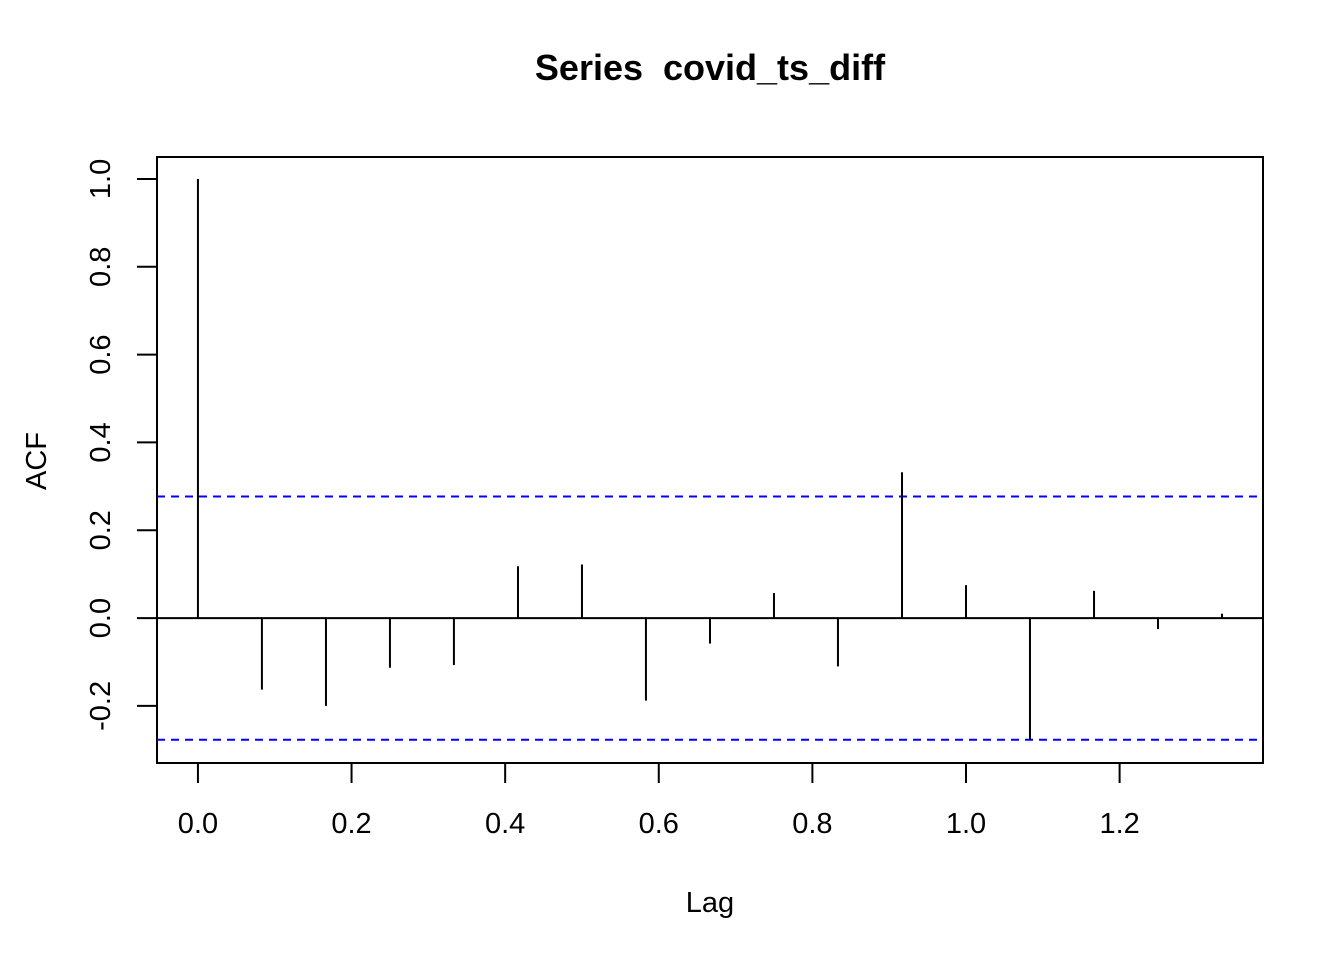 The height and width of the screenshot is (965, 1344). Describe the element at coordinates (659, 824) in the screenshot. I see `x-tick-label: 0.6` at that location.